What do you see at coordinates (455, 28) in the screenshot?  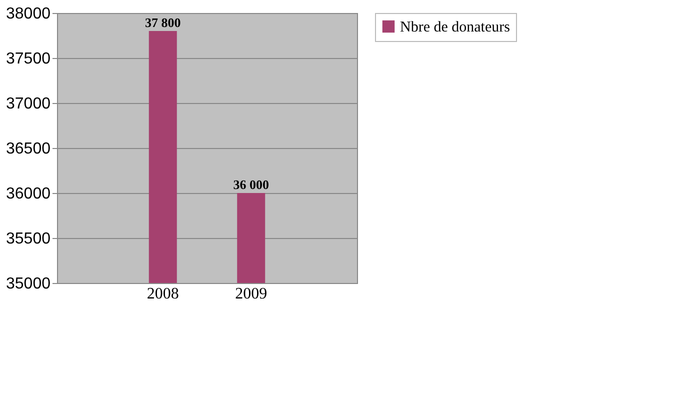 I see `legend-label: Nbre de donateurs` at bounding box center [455, 28].